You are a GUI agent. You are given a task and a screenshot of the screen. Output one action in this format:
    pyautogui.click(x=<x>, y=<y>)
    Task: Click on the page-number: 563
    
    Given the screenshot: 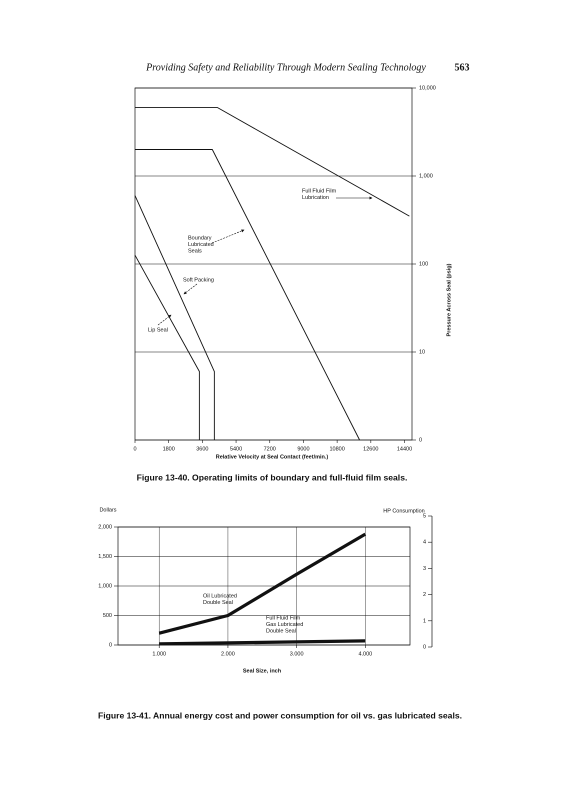 What is the action you would take?
    pyautogui.click(x=462, y=67)
    